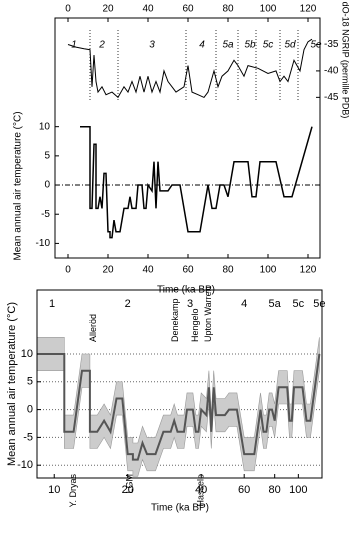 The image size is (356, 541). What do you see at coordinates (190, 68) in the screenshot?
I see `ngrip-line` at bounding box center [190, 68].